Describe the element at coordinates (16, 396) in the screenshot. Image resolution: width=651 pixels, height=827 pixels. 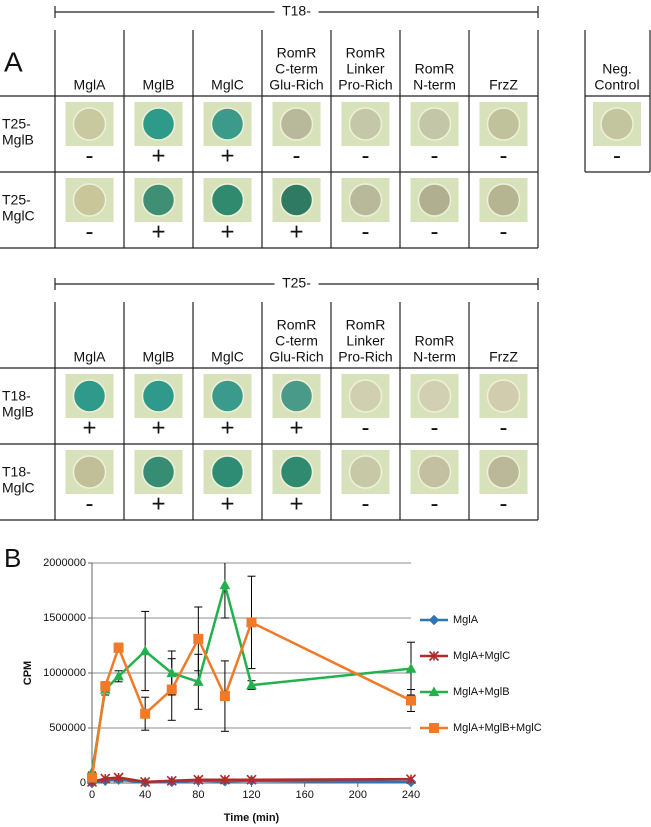
I see `row-label: T18-` at that location.